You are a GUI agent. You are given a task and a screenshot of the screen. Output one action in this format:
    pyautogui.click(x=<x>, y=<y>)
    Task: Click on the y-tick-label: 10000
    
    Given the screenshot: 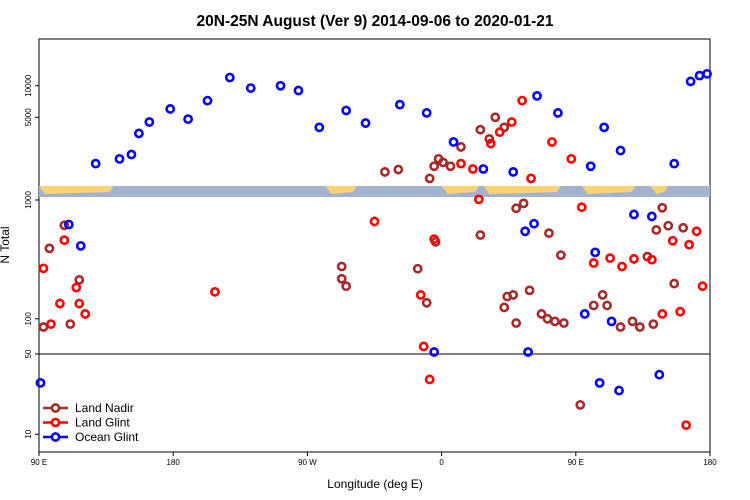 What is the action you would take?
    pyautogui.click(x=28, y=85)
    